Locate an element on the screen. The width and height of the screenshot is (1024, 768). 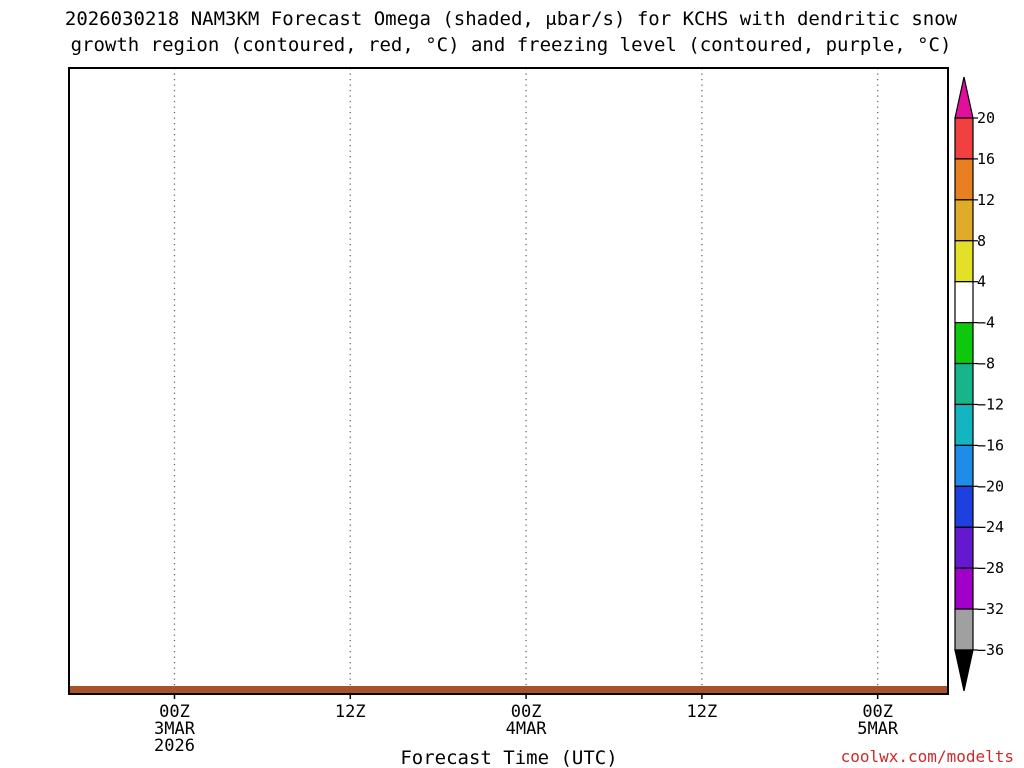
colorbar-tick-label: −4 is located at coordinates (986, 323).